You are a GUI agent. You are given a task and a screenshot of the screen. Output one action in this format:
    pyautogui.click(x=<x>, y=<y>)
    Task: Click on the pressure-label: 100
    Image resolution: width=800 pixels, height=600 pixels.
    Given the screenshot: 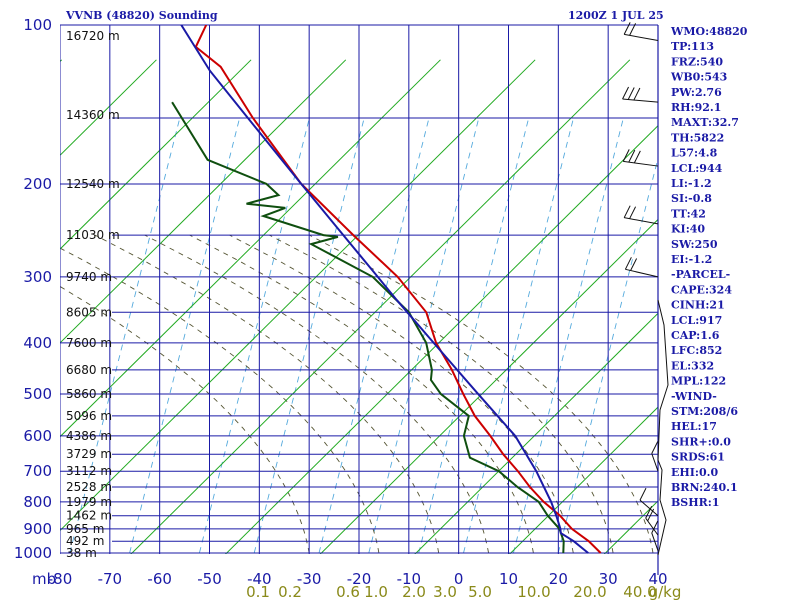 What is the action you would take?
    pyautogui.click(x=37, y=25)
    